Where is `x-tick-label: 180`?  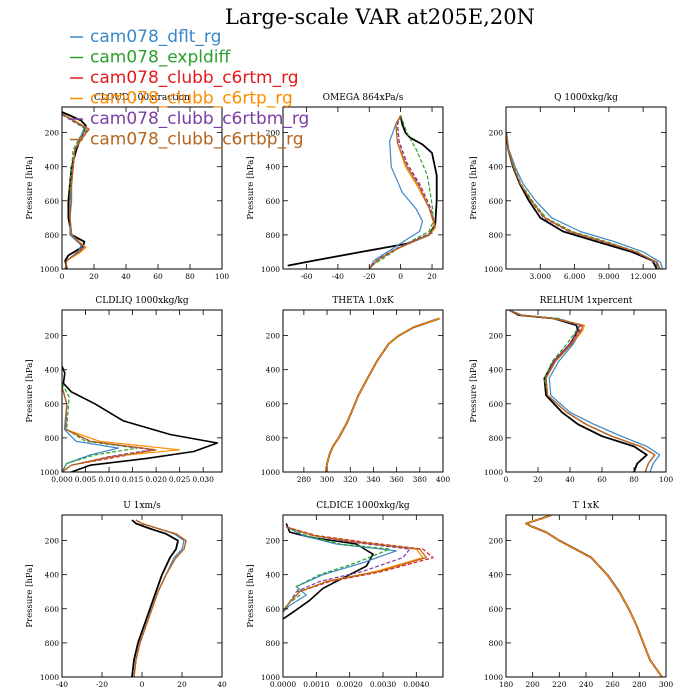 x-tick-label: 180 is located at coordinates (506, 684).